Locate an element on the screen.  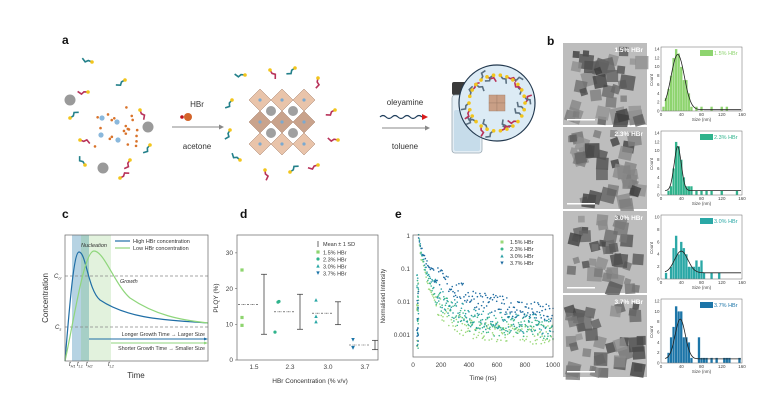
d-ylabel: PLQY (%) is located at coordinates (216, 297).